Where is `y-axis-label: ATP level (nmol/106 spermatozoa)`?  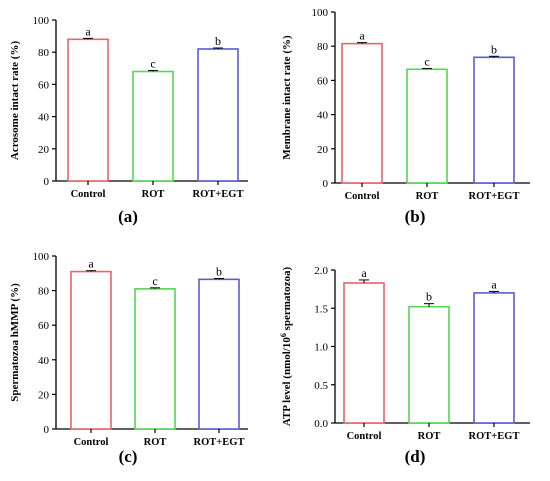
y-axis-label: ATP level (nmol/106 spermatozoa) is located at coordinates (286, 347).